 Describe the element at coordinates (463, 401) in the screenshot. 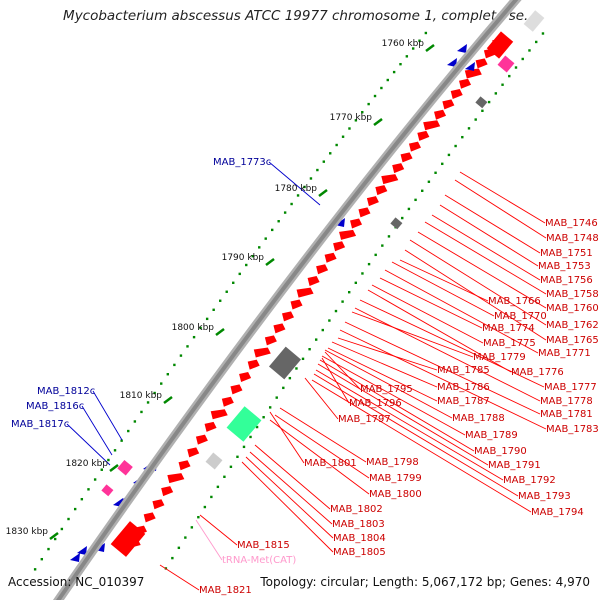

I see `gene-label: MAB_1787` at that location.